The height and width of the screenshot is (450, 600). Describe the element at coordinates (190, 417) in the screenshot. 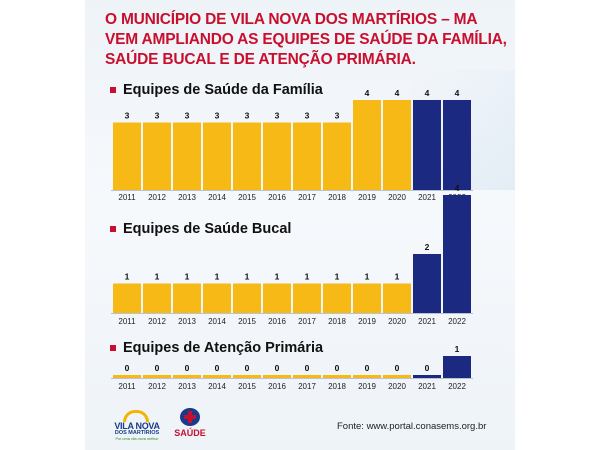

I see `health-cross-icon` at that location.